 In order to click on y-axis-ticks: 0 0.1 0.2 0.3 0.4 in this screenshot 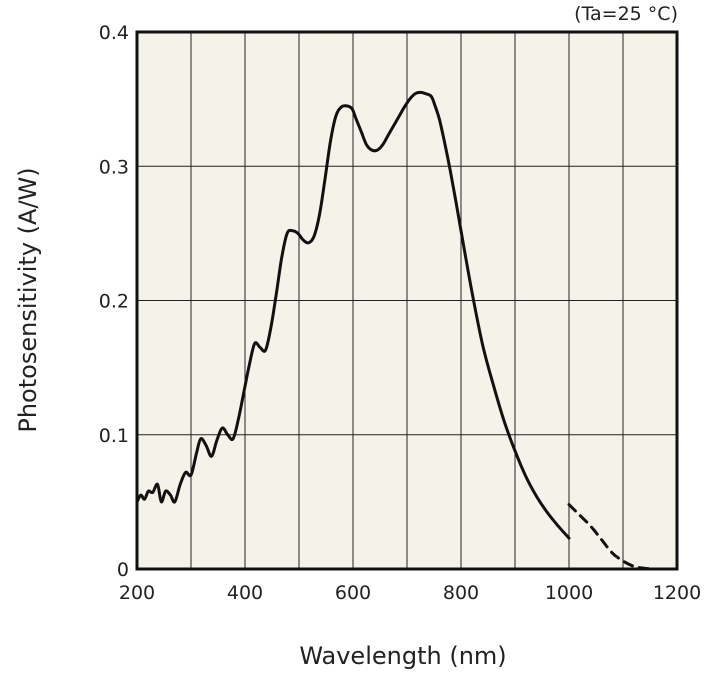, I will do `click(114, 301)`.